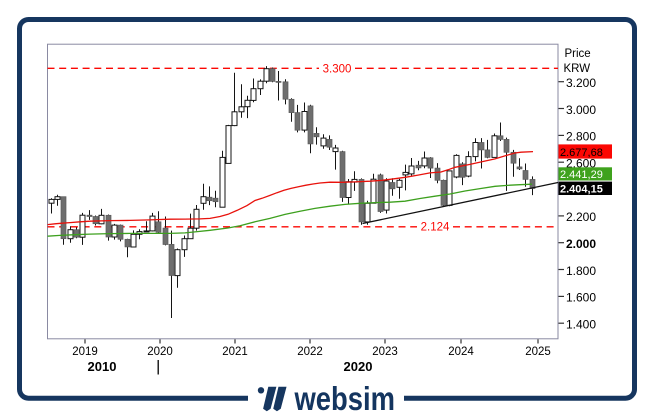  I want to click on svg-text: 2024, so click(461, 352).